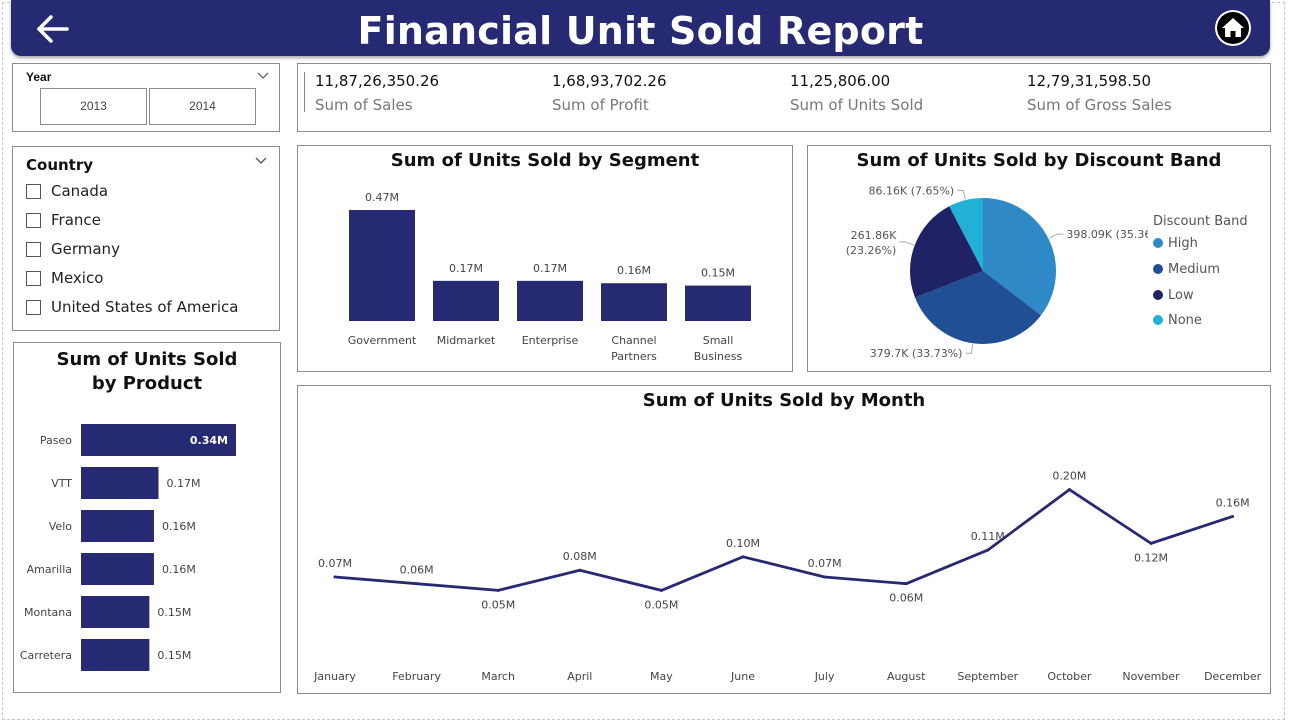 The height and width of the screenshot is (723, 1289). Describe the element at coordinates (67, 191) in the screenshot. I see `country-option-canada: Canada` at that location.